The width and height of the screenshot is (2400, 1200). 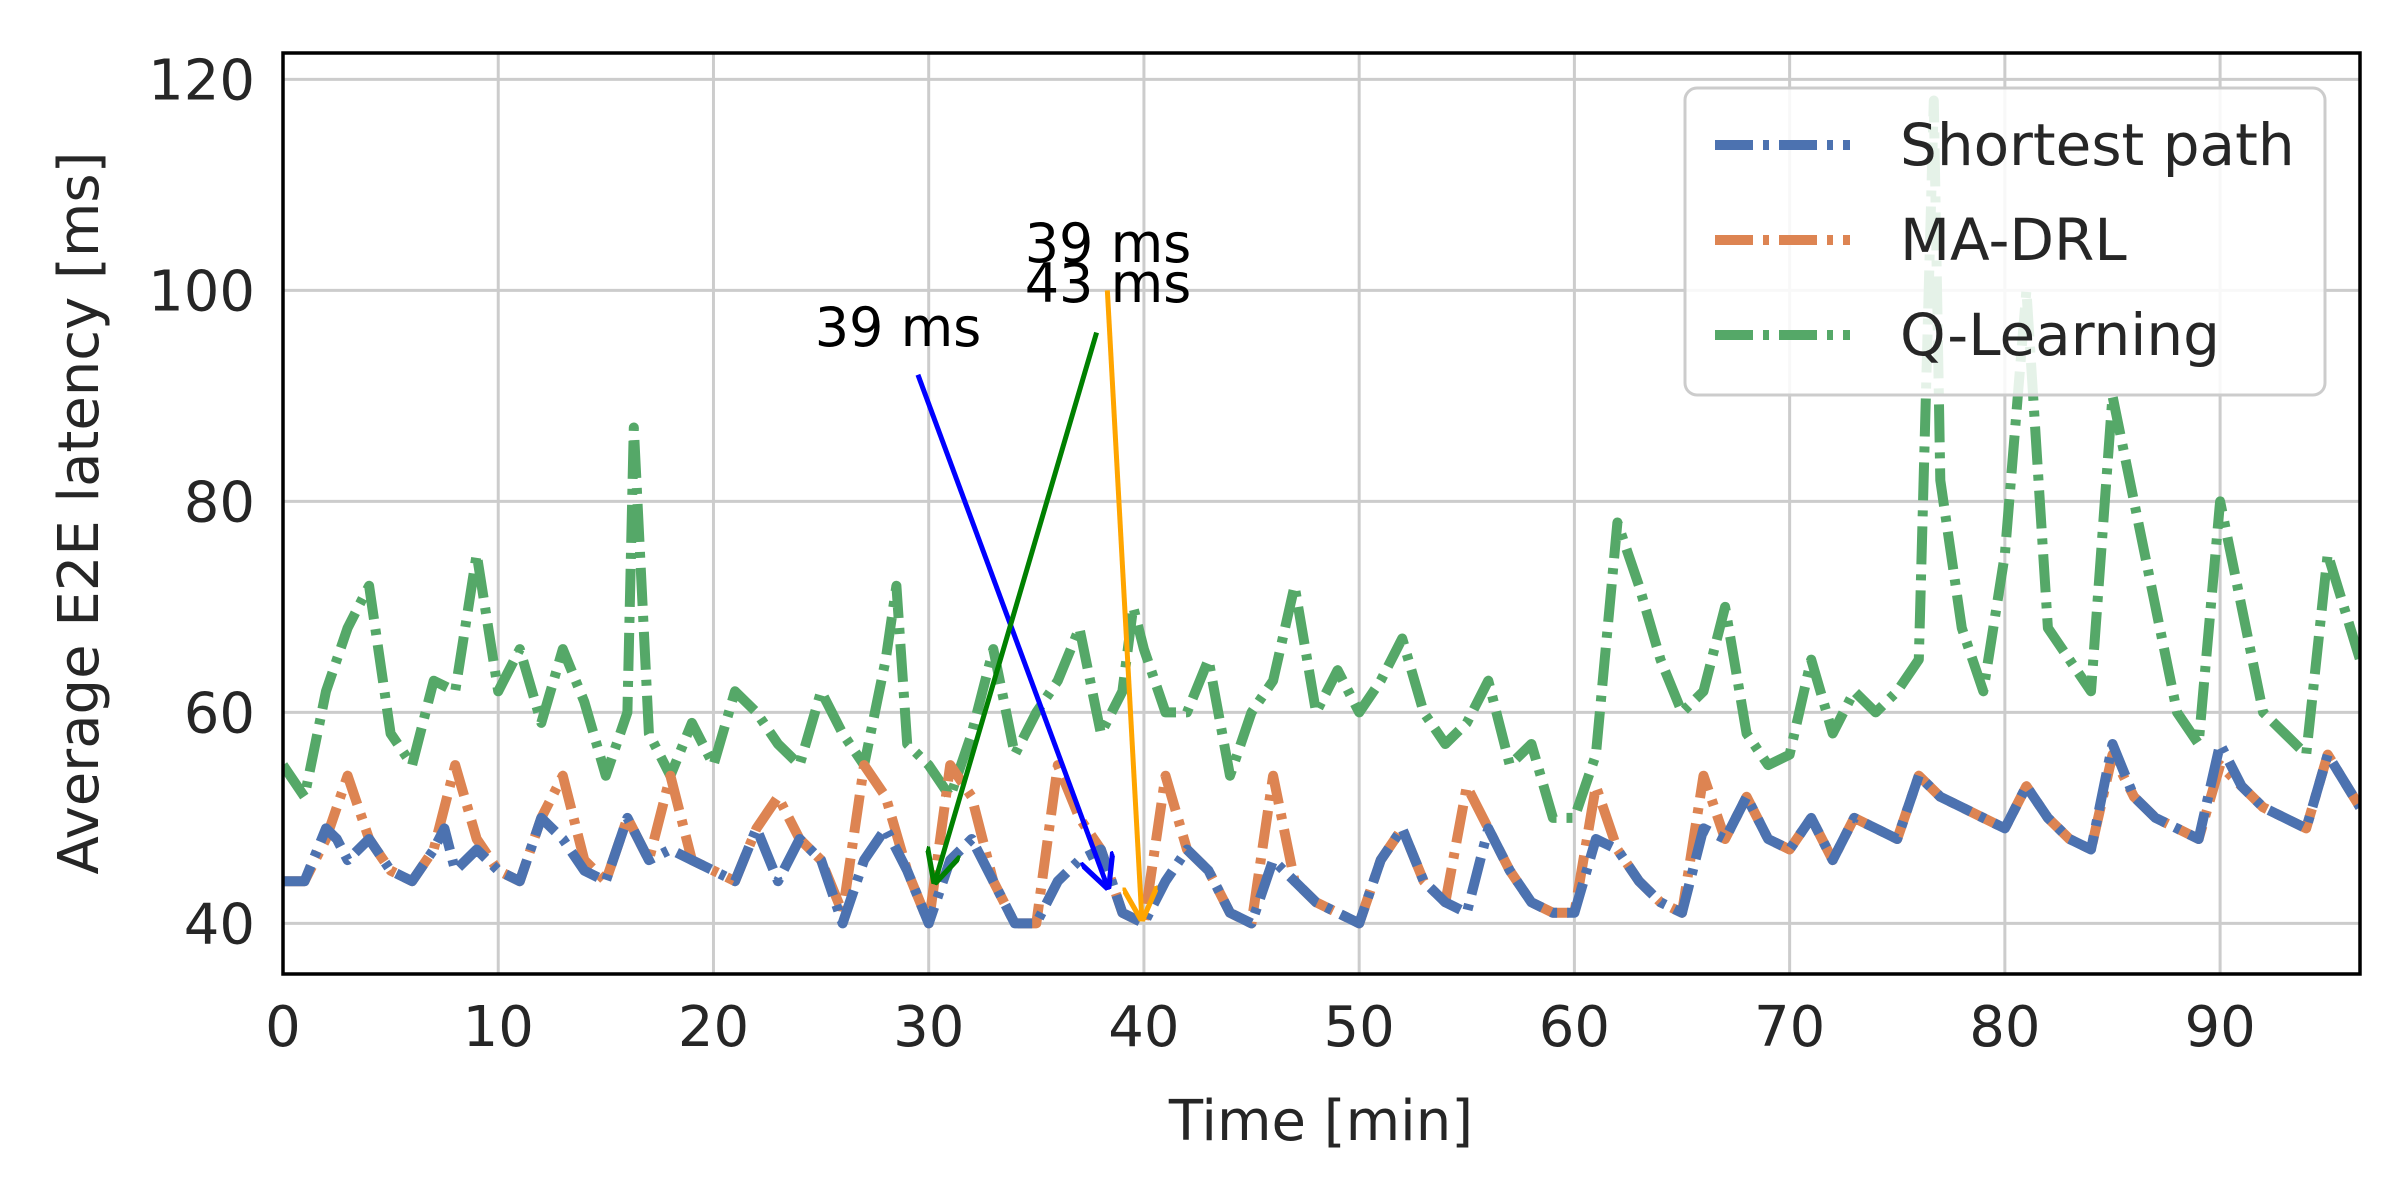 I want to click on y-tick-label: 60, so click(x=219, y=713).